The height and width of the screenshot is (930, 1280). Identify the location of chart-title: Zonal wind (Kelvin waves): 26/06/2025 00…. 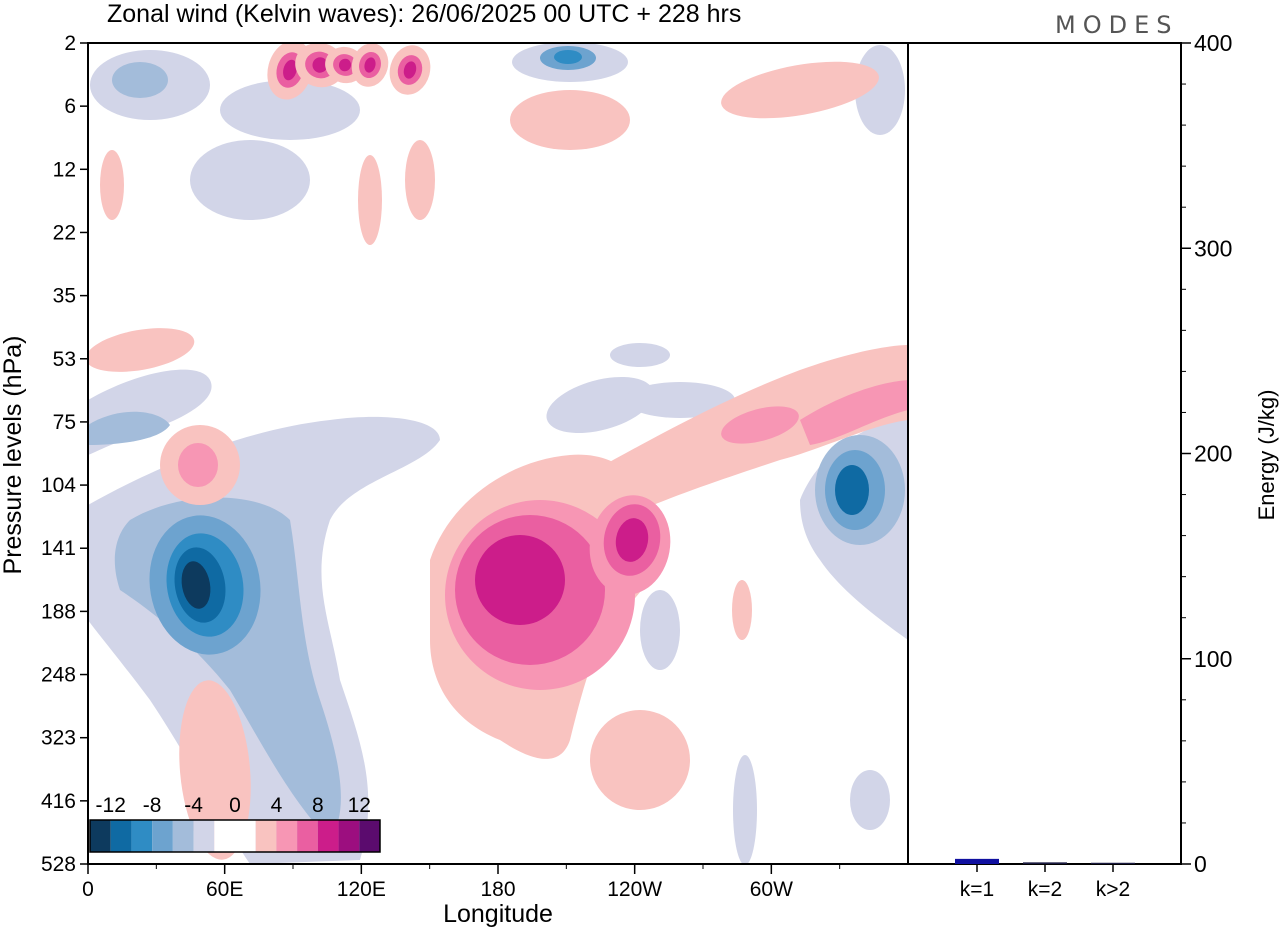
(424, 14).